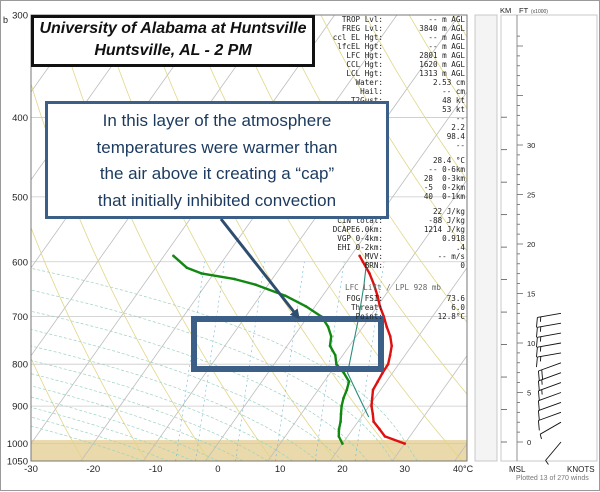  I want to click on callout-line: that initially inhibited convection, so click(217, 201).